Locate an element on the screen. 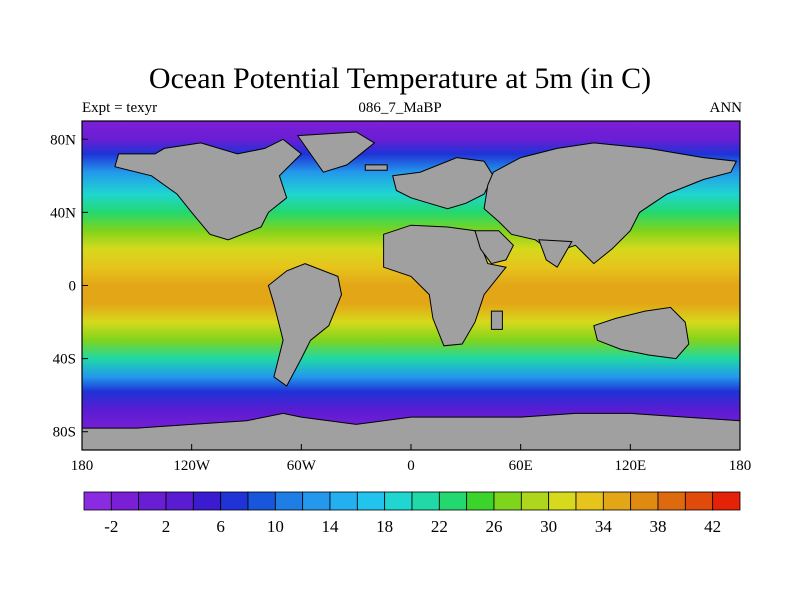 The image size is (800, 600). x-tick-label: 120W is located at coordinates (192, 466).